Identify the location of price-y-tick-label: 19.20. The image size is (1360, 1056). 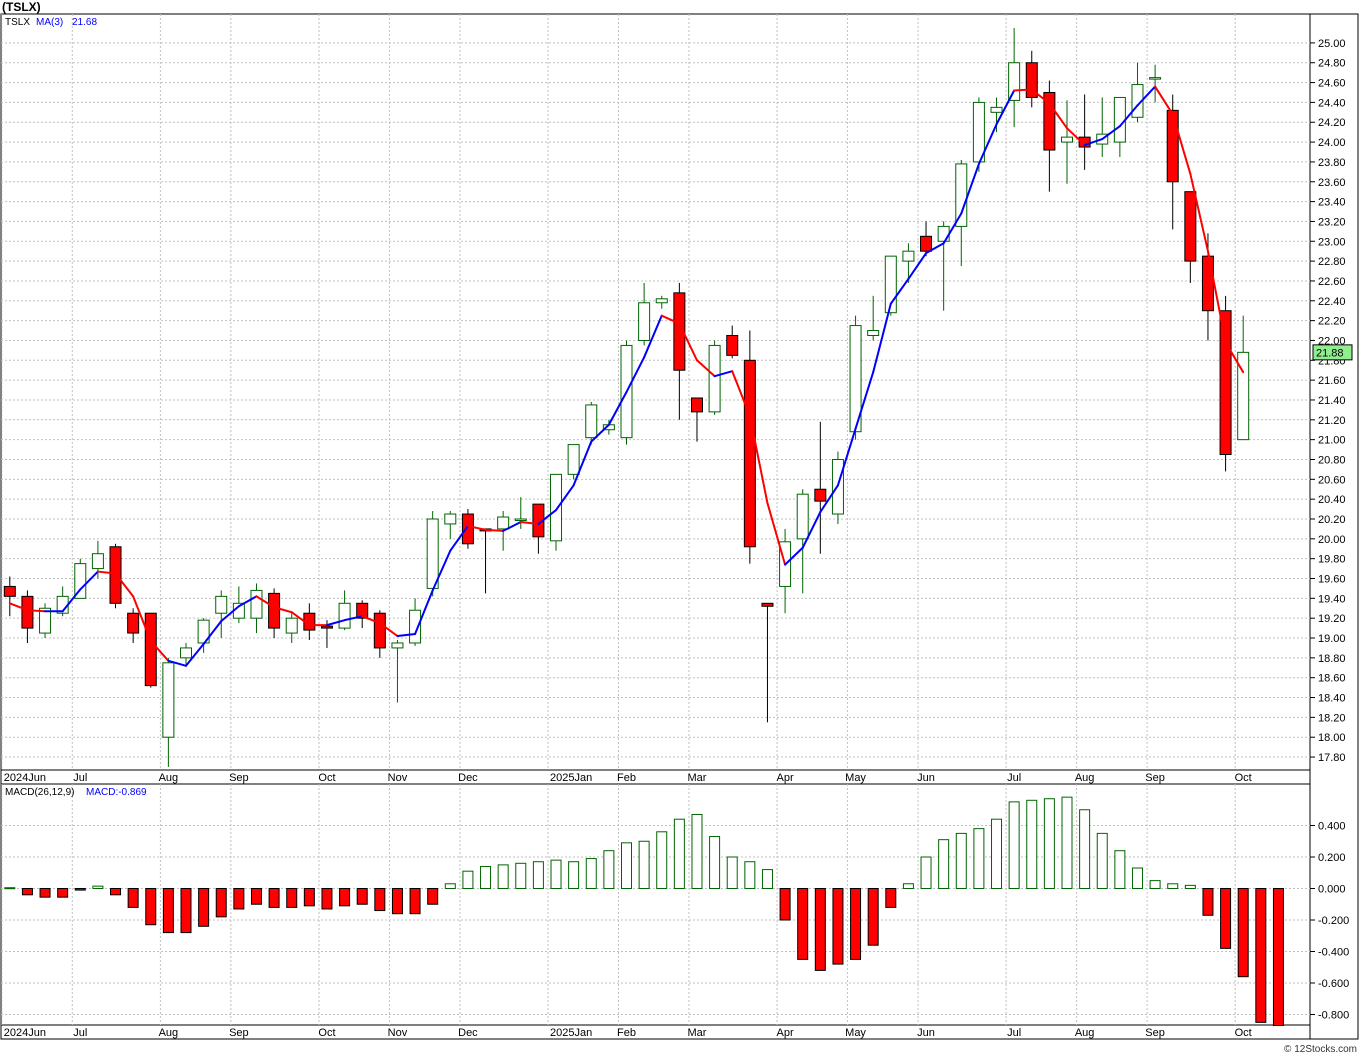
(1332, 619).